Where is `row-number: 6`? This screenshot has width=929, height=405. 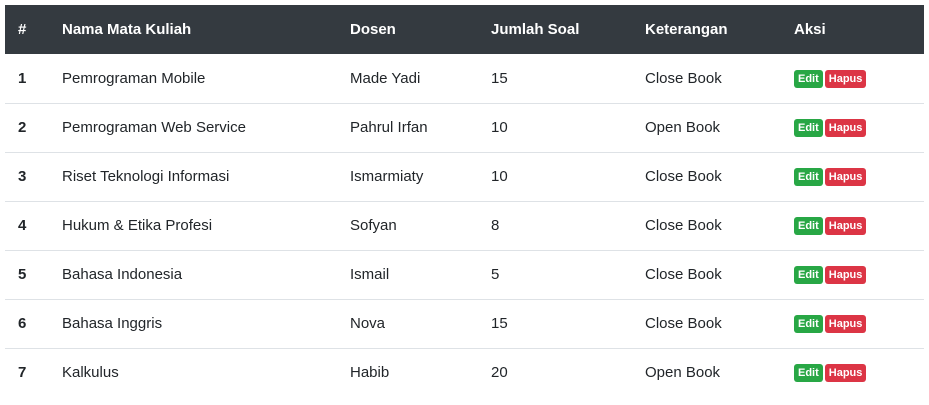 row-number: 6 is located at coordinates (22, 323).